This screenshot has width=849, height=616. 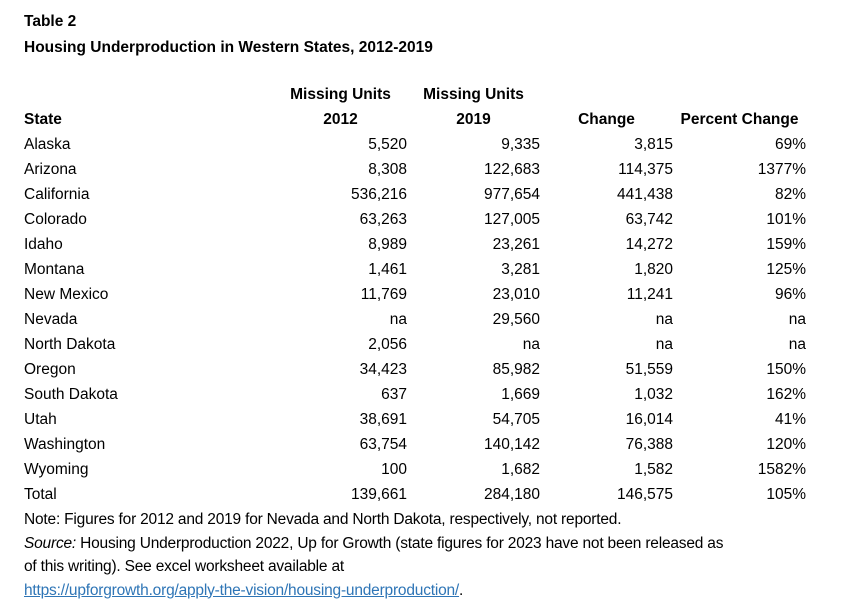 I want to click on change-cell: 16,014, so click(x=649, y=419).